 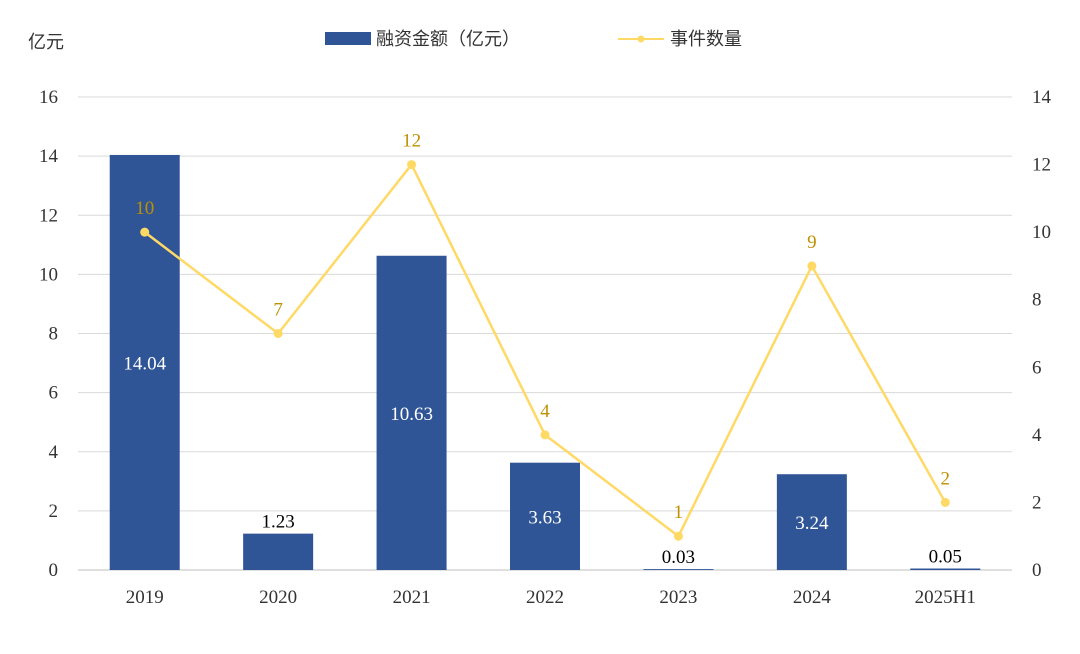 I want to click on legend-label-bar: 融资金额（亿元）, so click(x=448, y=39).